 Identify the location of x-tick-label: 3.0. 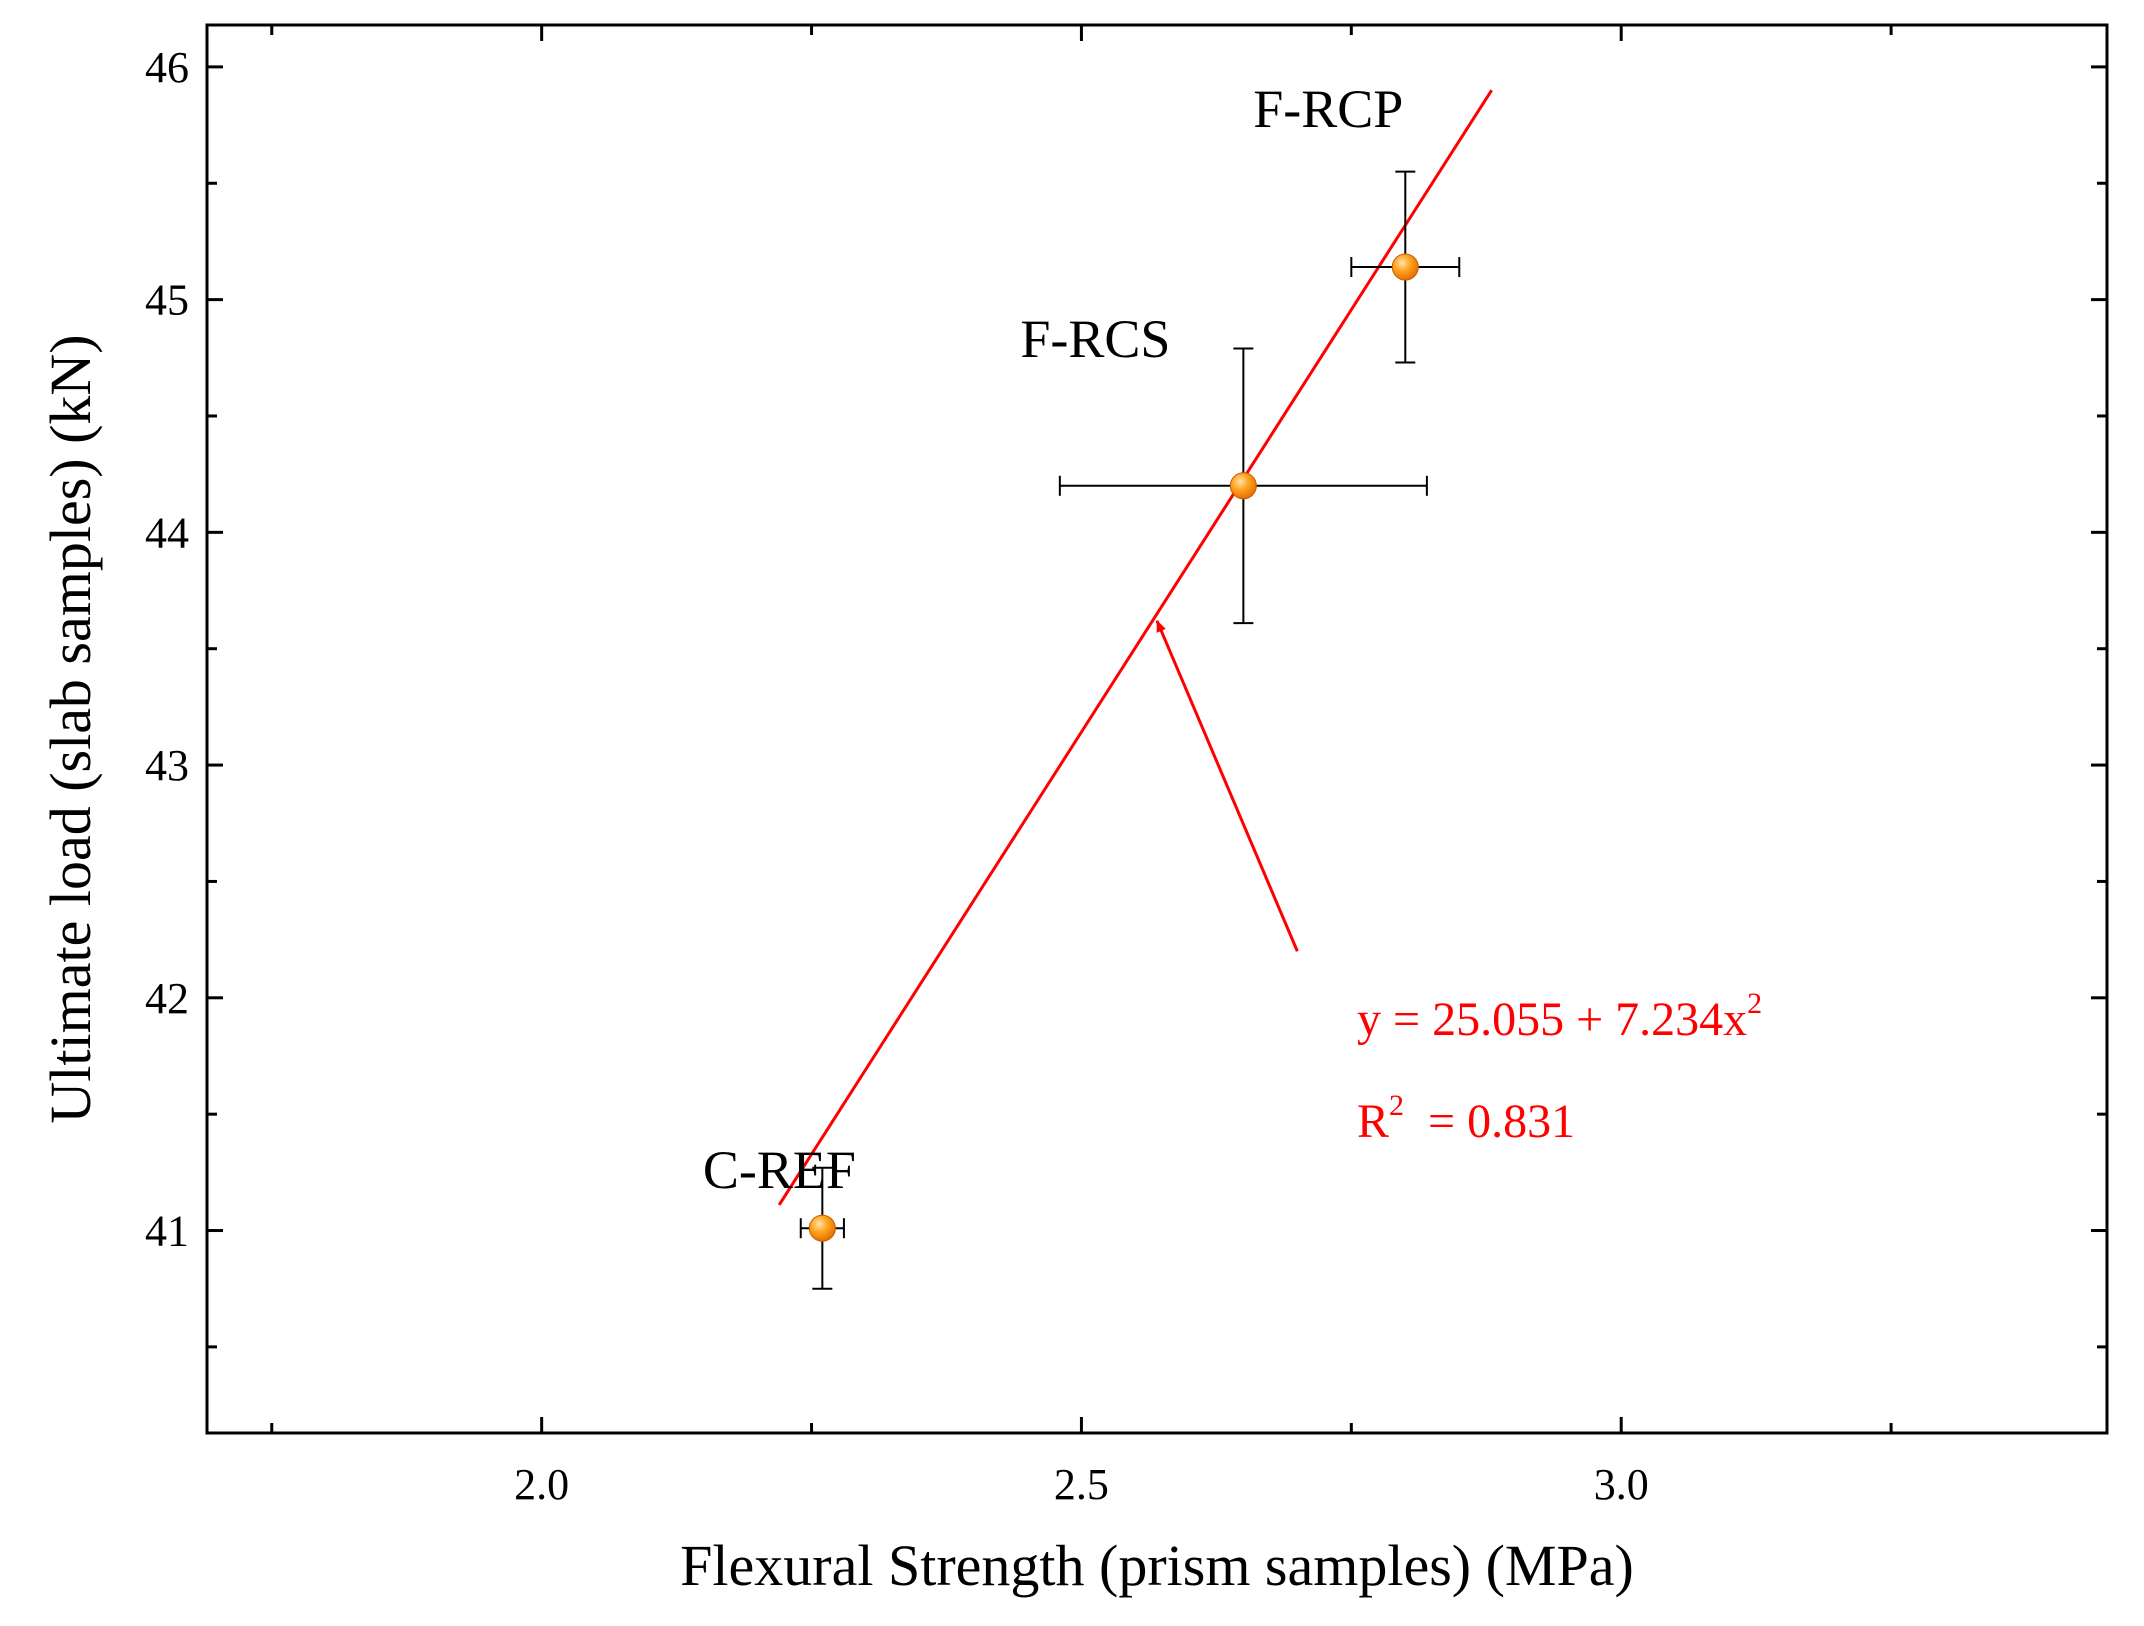
(1621, 1484).